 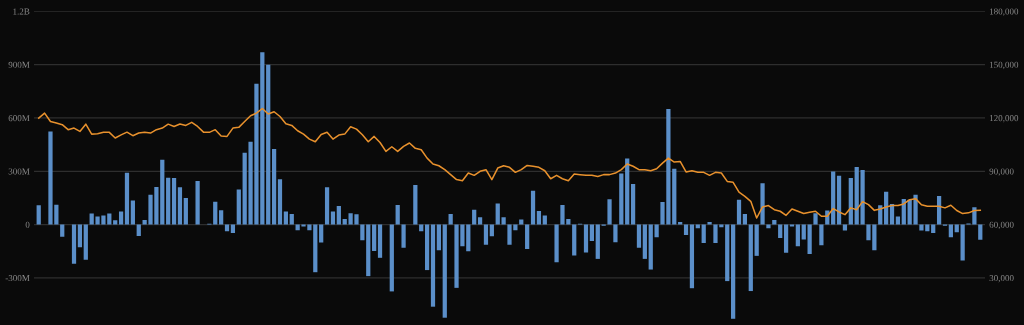 I want to click on y-tick-label: 600M, so click(x=19, y=118).